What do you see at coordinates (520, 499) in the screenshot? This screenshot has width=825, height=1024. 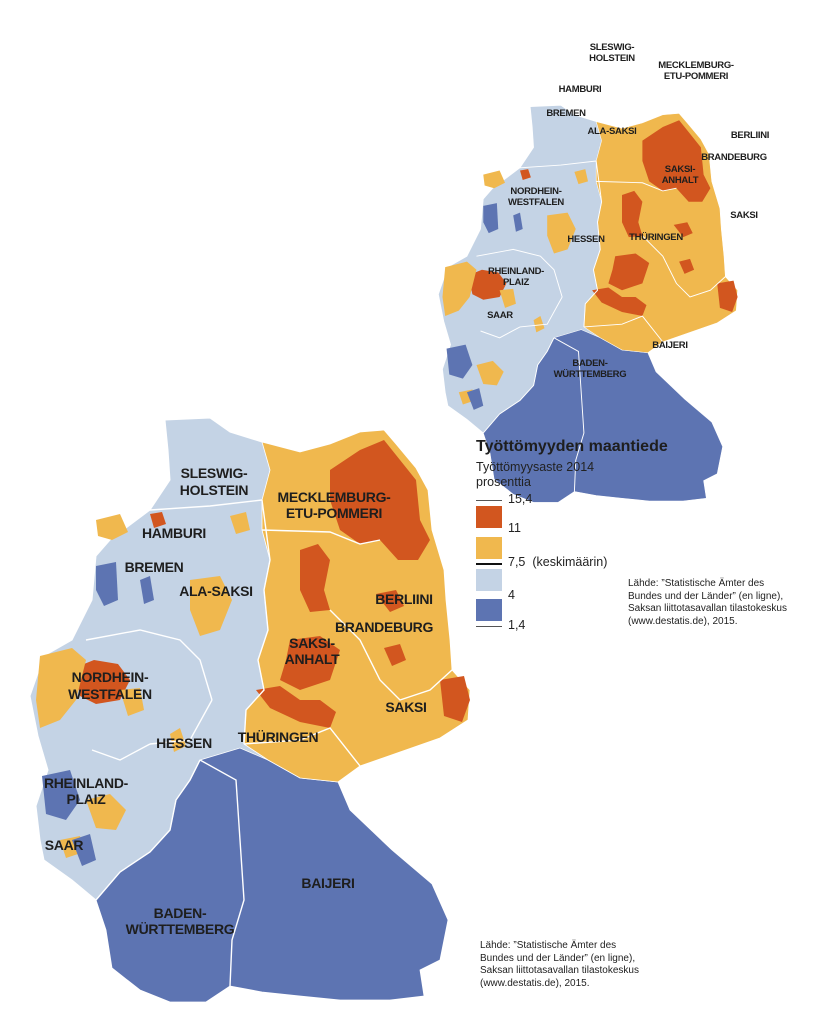 I see `legend-threshold-1: 15,4` at bounding box center [520, 499].